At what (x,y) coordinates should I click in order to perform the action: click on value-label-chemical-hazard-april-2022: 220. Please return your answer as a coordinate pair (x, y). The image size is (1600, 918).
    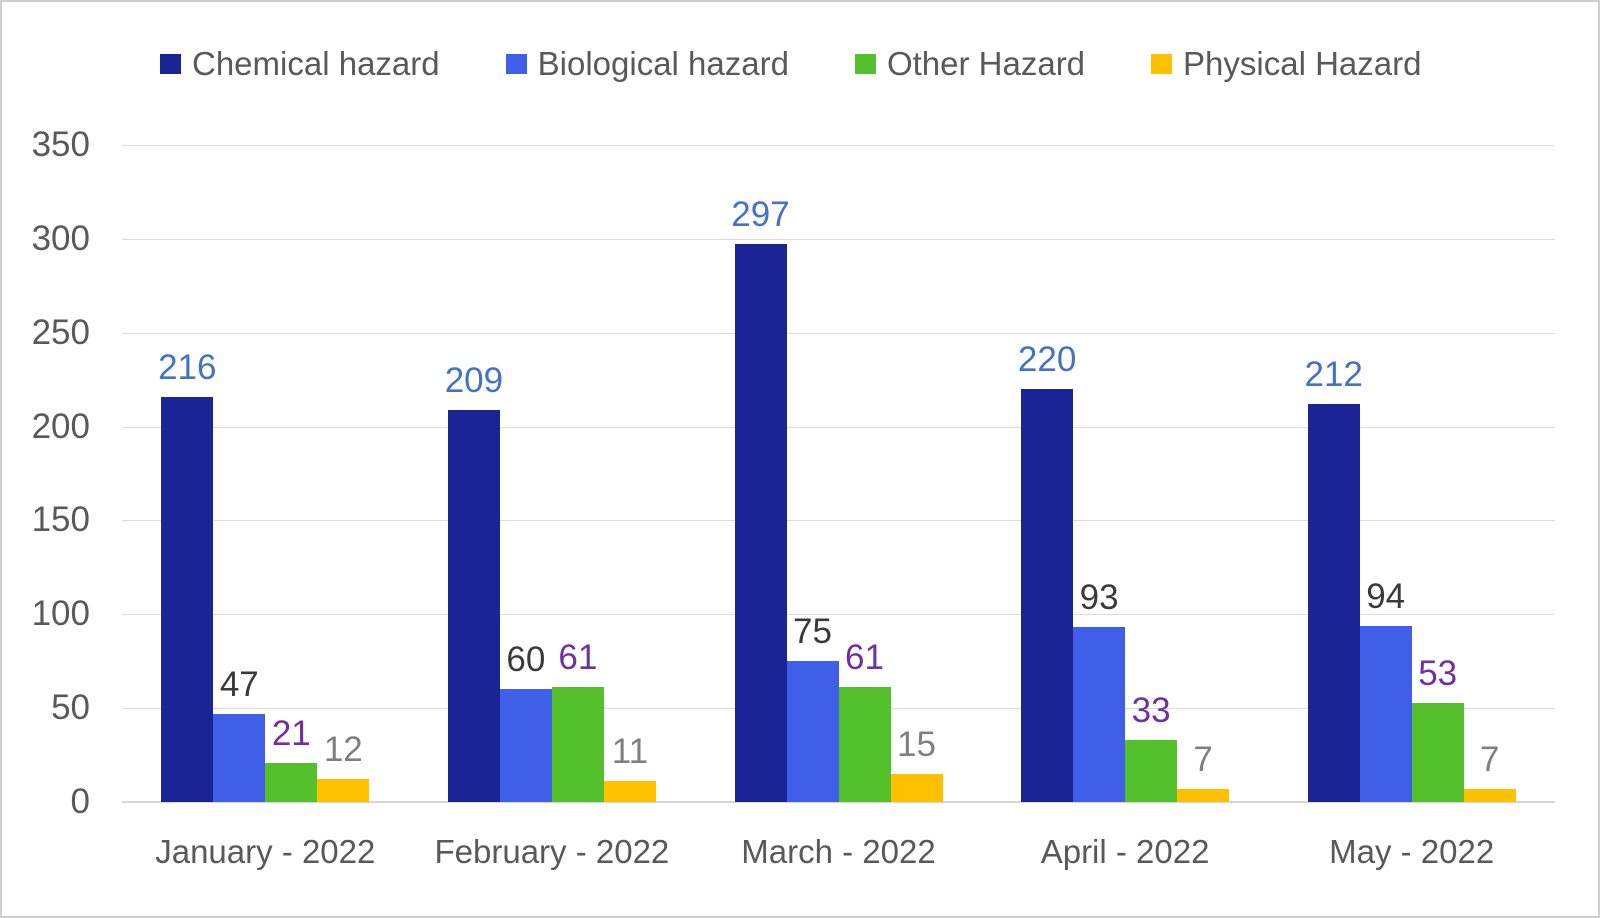
    Looking at the image, I should click on (1047, 360).